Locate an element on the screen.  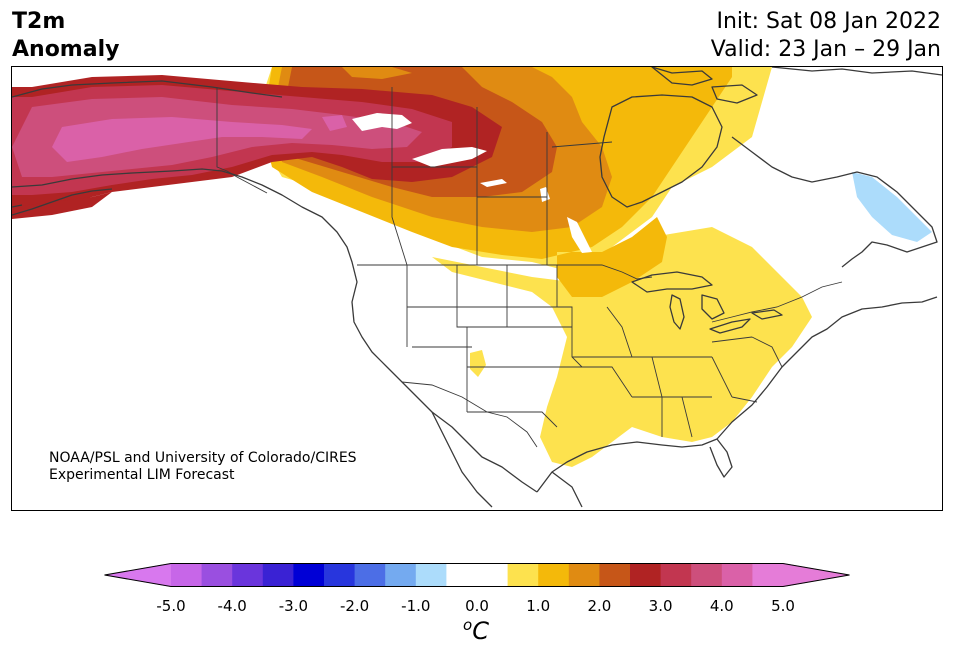
border-canada-provinces is located at coordinates (502, 176).